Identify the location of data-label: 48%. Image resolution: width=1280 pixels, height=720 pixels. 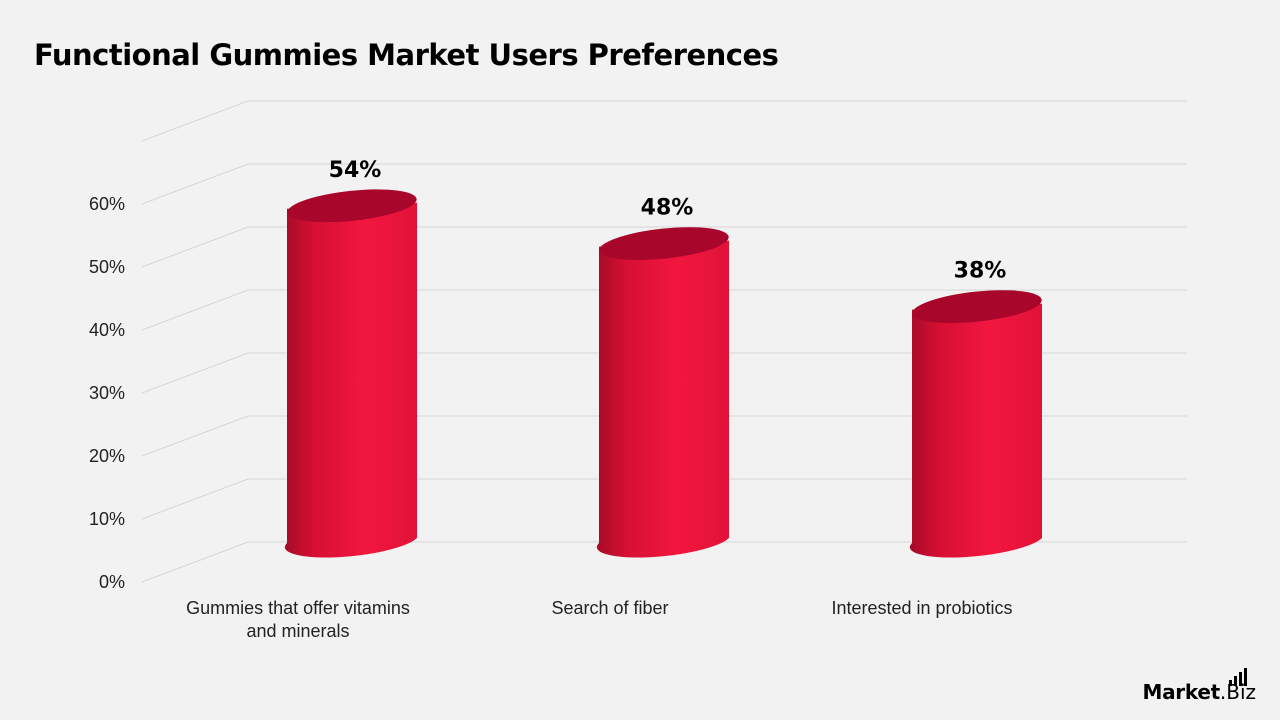
(667, 208).